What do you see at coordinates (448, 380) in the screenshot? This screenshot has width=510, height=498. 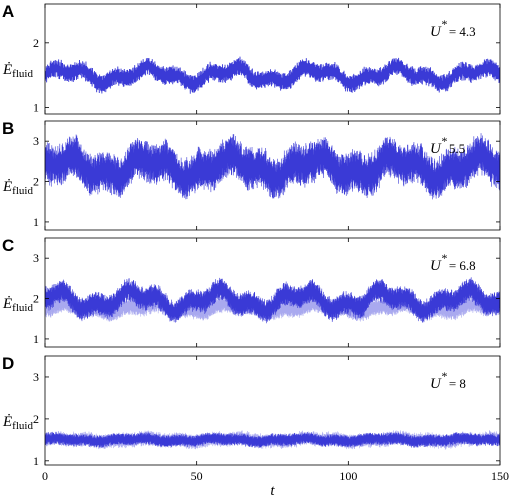 I see `ustar-annotation-D: U* = 8` at bounding box center [448, 380].